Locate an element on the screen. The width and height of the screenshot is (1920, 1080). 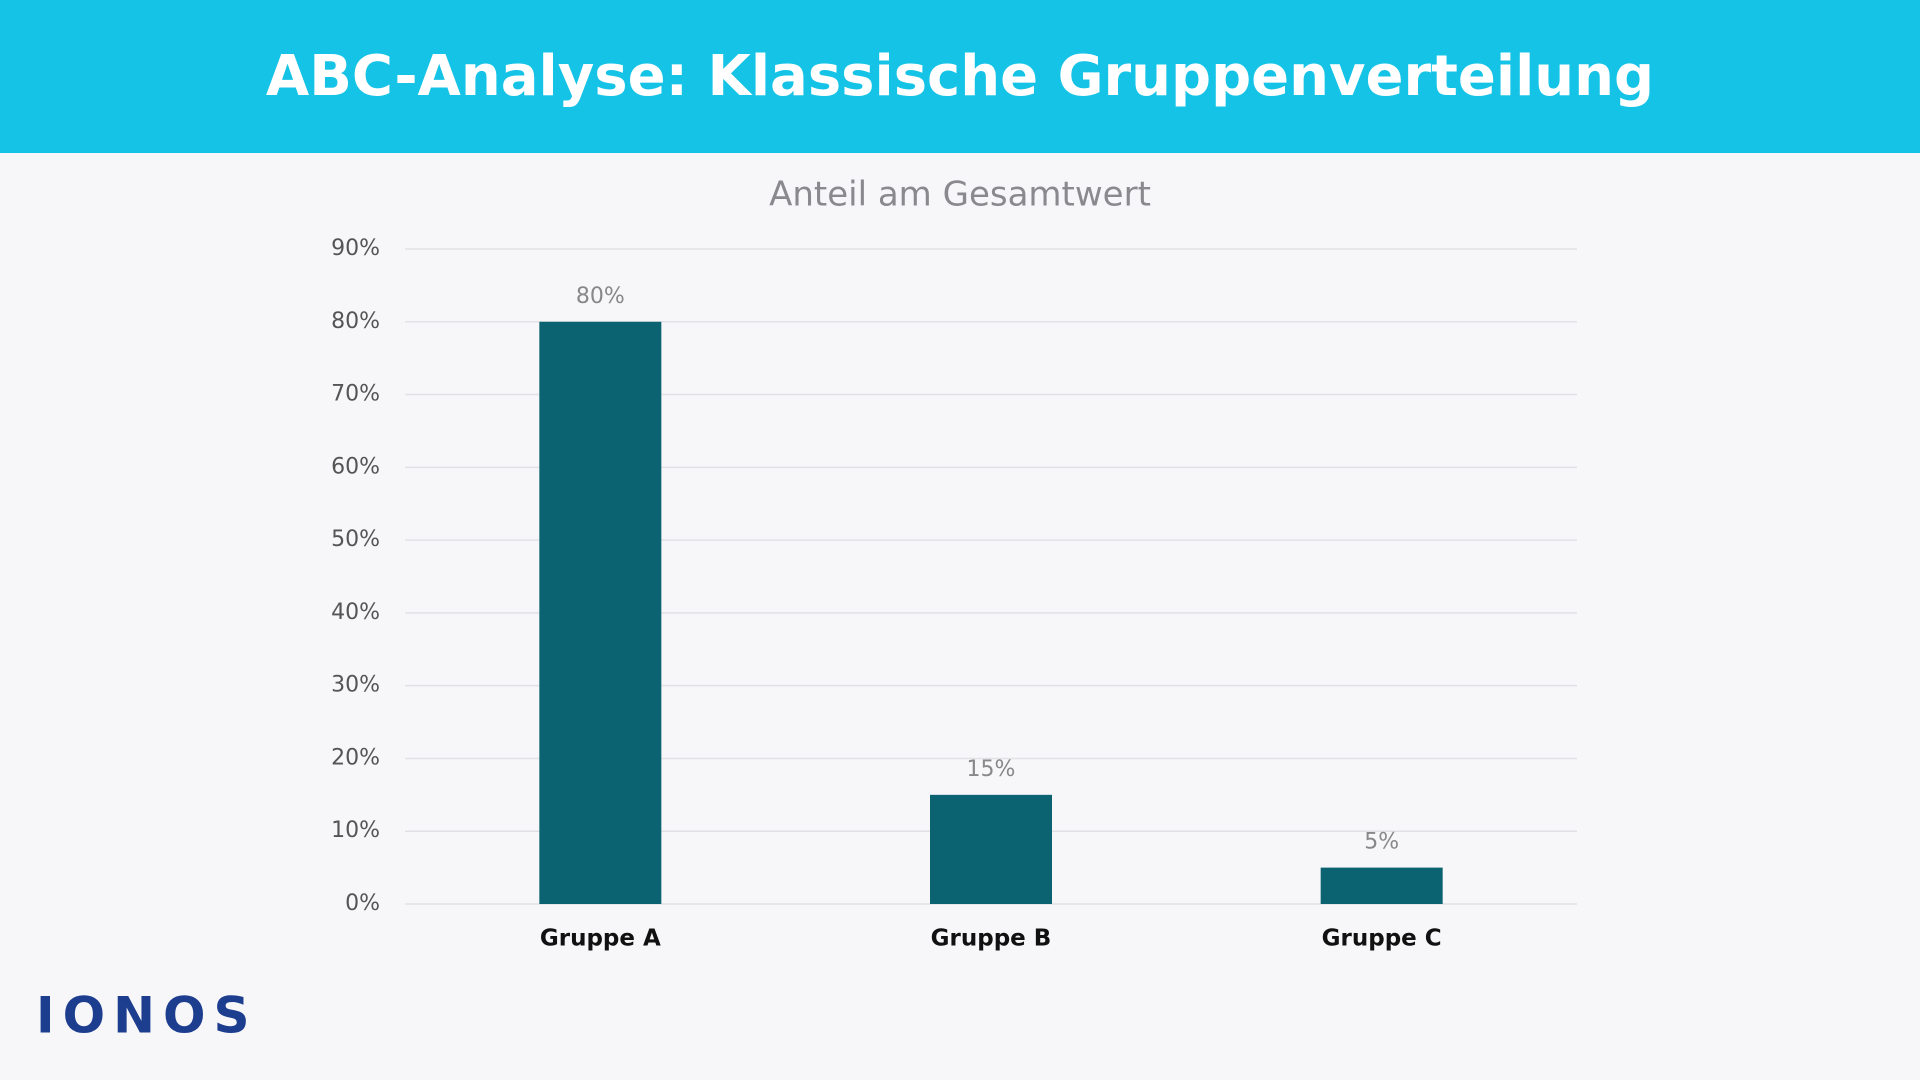
x-tick-label: Gruppe C is located at coordinates (1382, 939).